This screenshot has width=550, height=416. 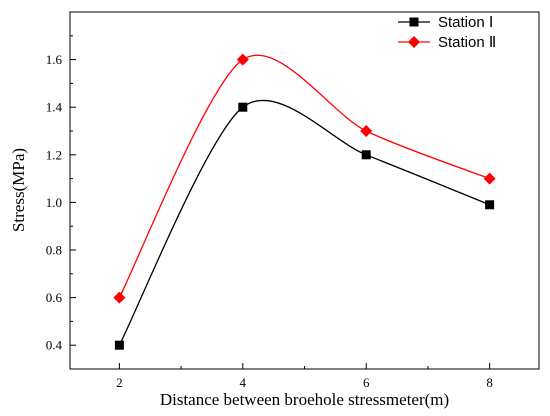 What do you see at coordinates (366, 382) in the screenshot?
I see `x-tick-label: 6` at bounding box center [366, 382].